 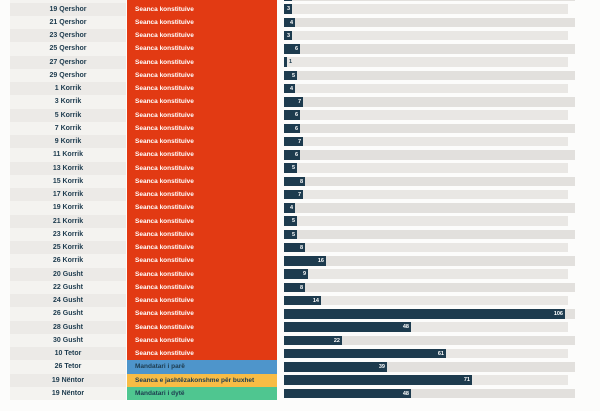 What do you see at coordinates (296, 274) in the screenshot?
I see `bar: 9` at bounding box center [296, 274].